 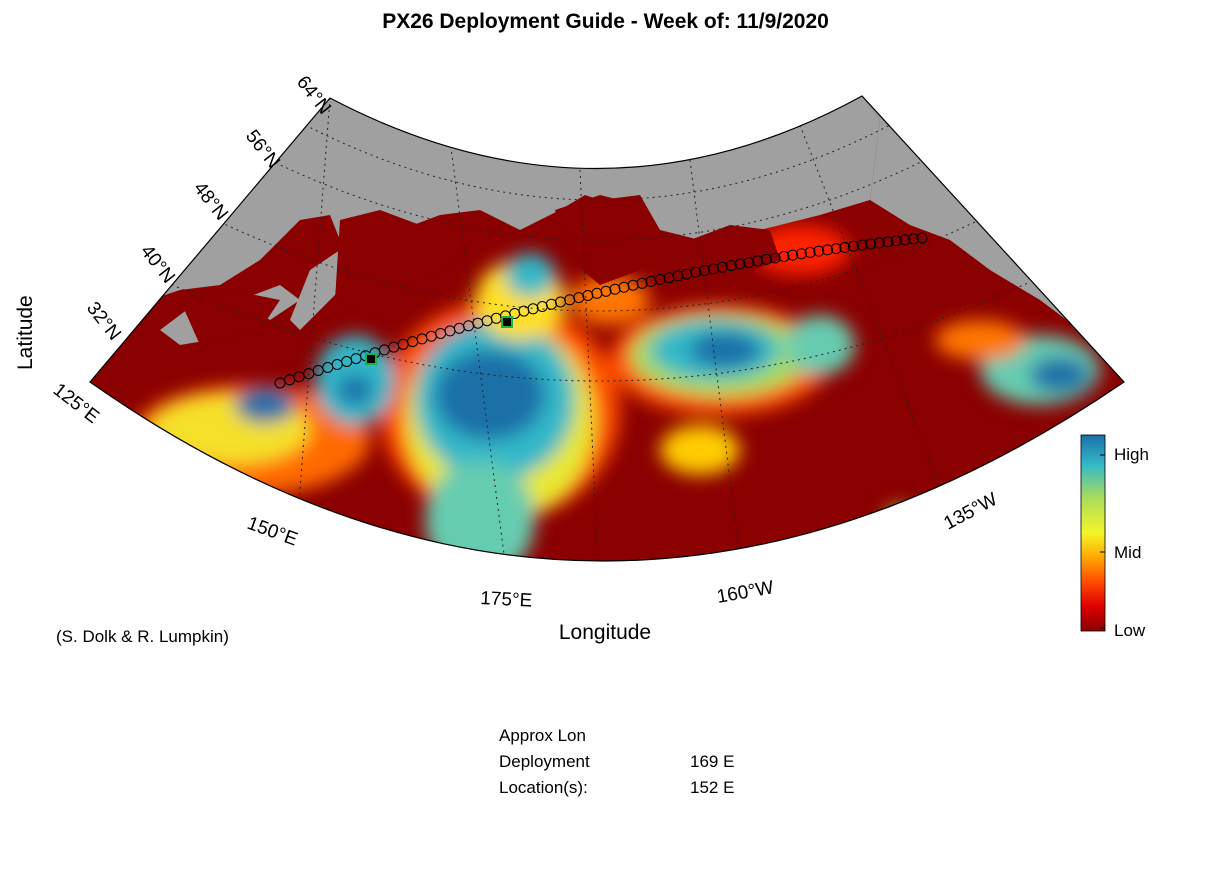 I want to click on lon-tick-160w: 160°W, so click(x=745, y=592).